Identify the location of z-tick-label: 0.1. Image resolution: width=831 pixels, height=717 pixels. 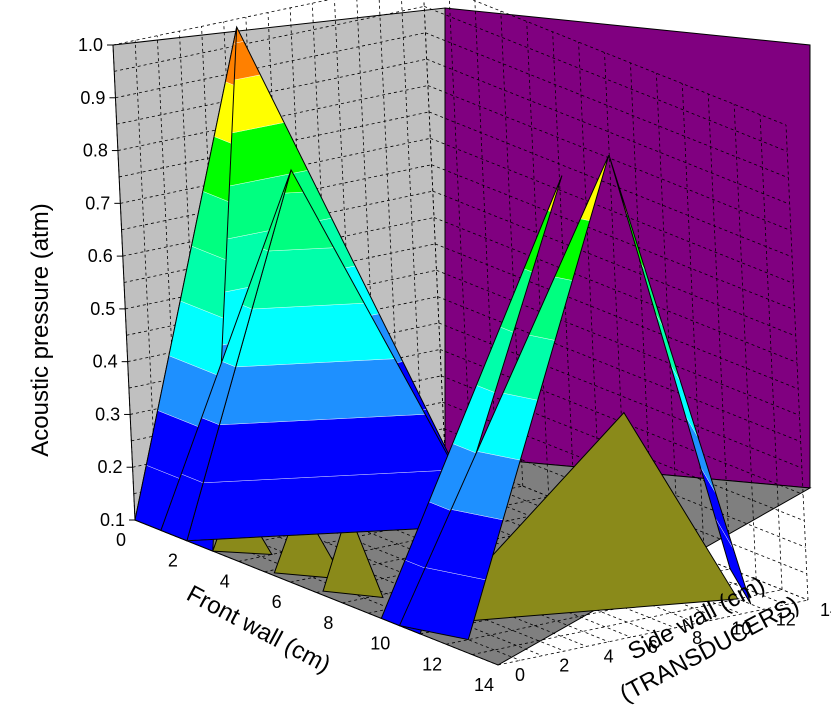
(112, 520).